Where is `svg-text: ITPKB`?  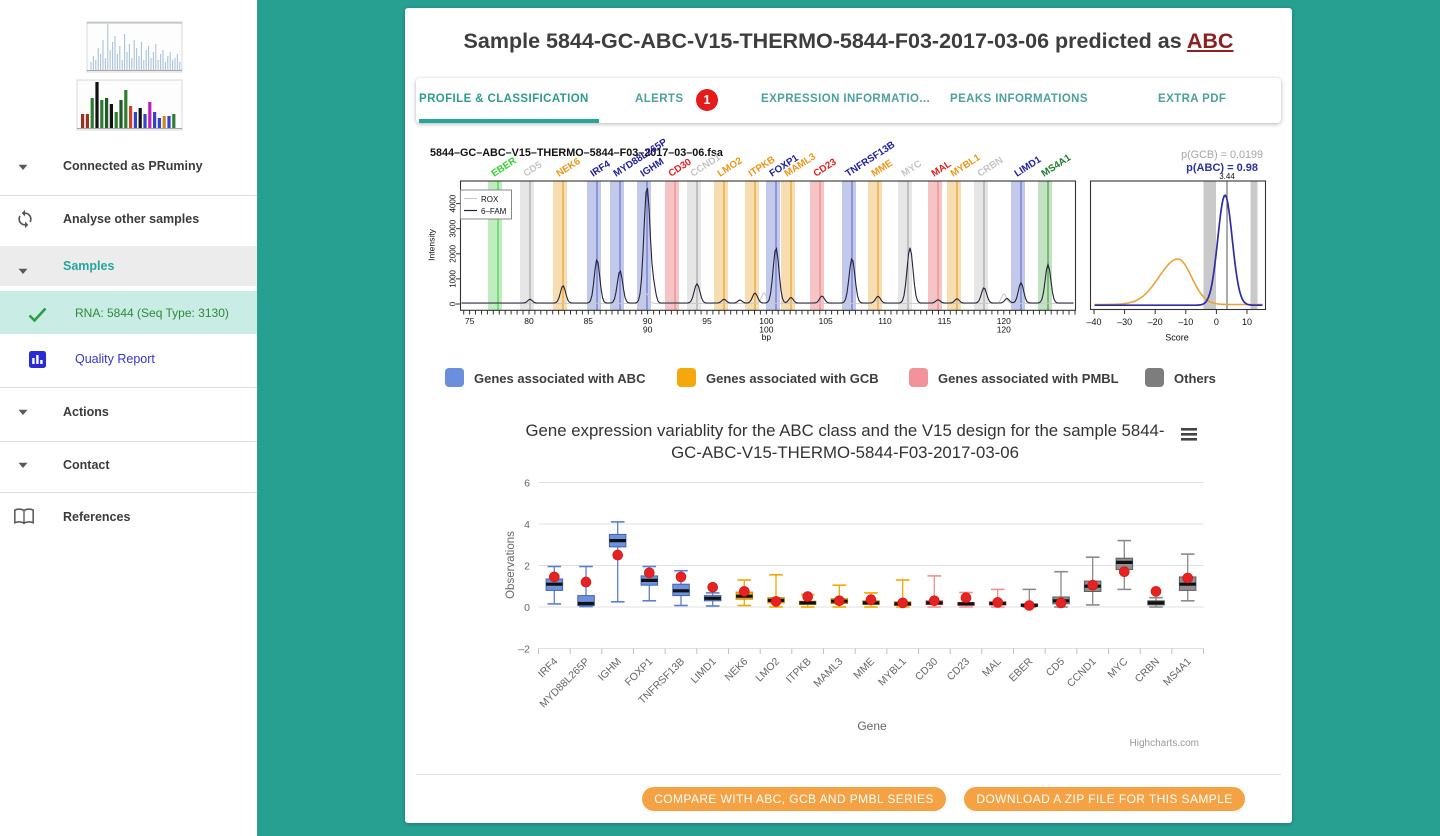
svg-text: ITPKB is located at coordinates (799, 671).